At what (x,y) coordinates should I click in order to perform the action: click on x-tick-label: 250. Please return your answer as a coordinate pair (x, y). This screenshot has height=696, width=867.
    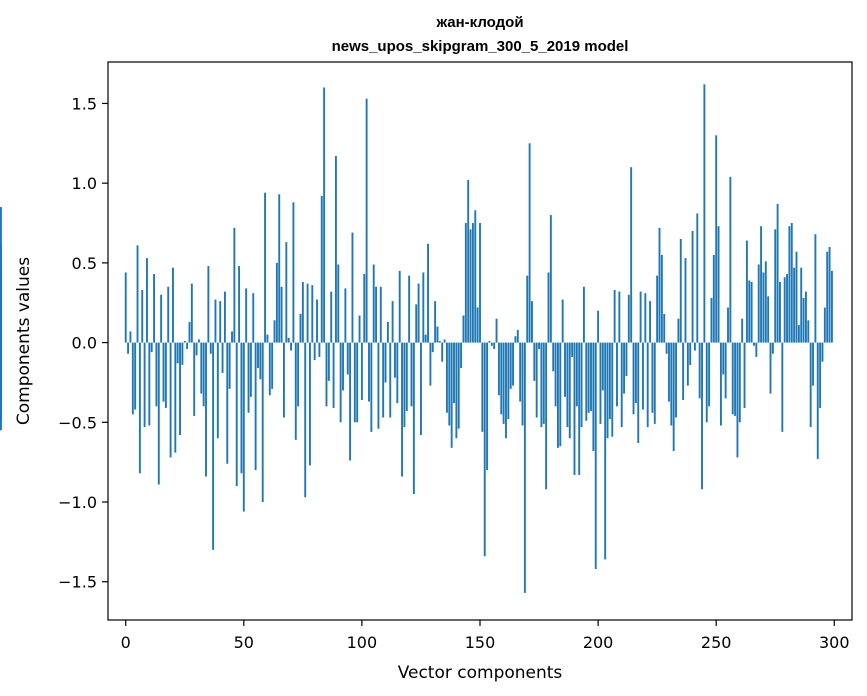
    Looking at the image, I should click on (716, 642).